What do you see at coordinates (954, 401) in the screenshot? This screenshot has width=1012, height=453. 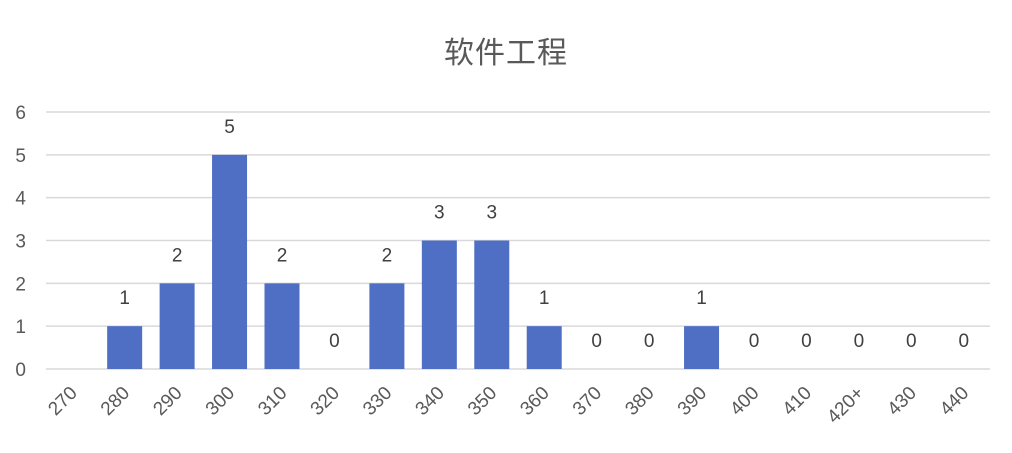 I see `x-tick-label: 440` at bounding box center [954, 401].